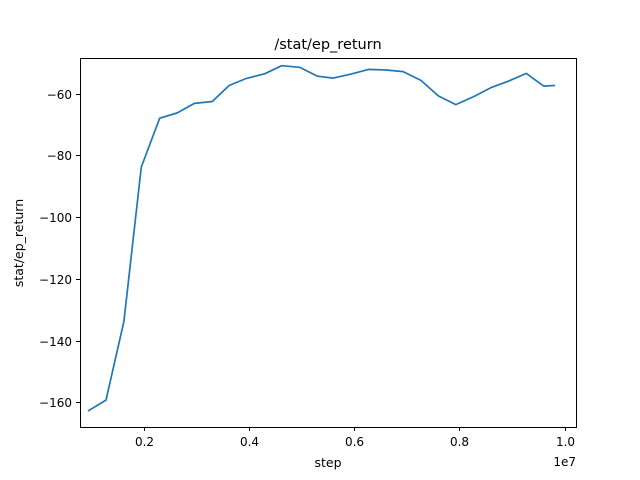  Describe the element at coordinates (459, 442) in the screenshot. I see `x-tick-label: 0.8` at that location.